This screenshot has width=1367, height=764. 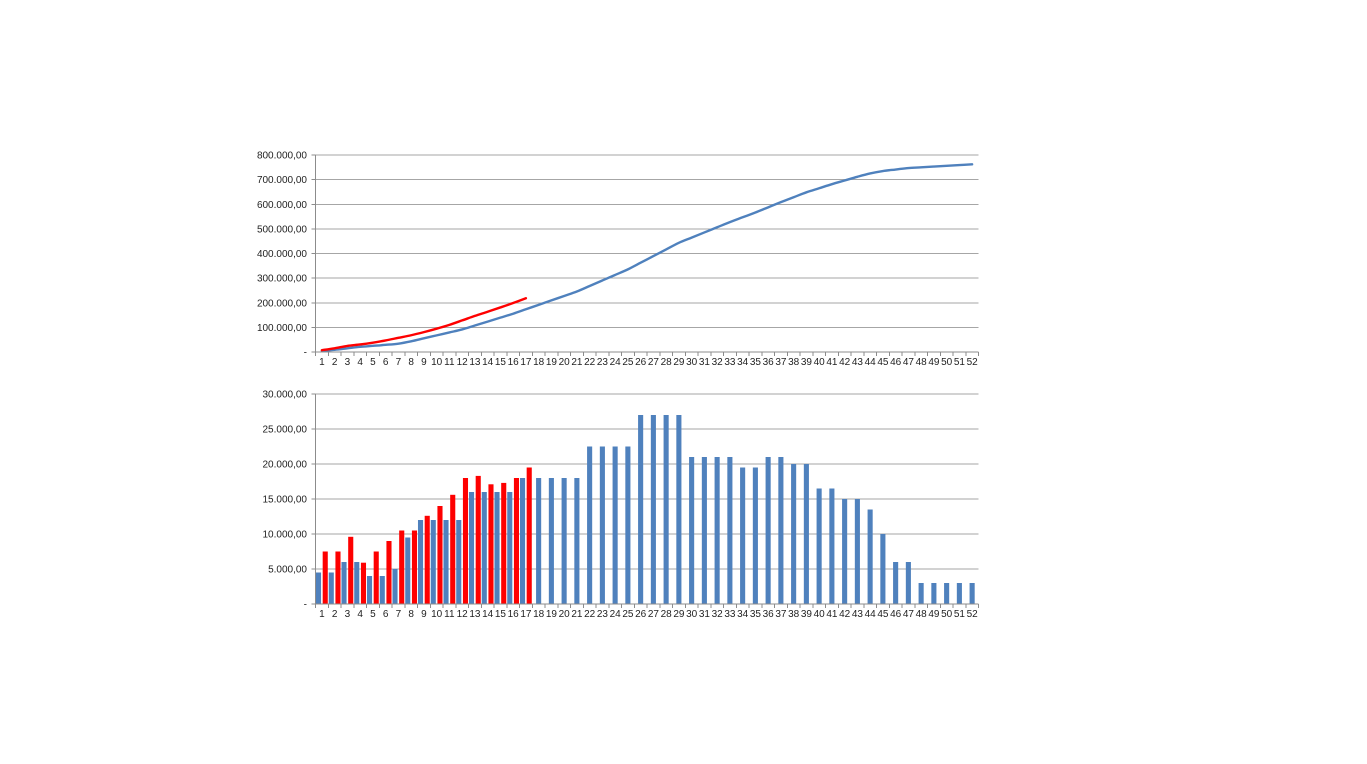 What do you see at coordinates (552, 362) in the screenshot?
I see `x-axis-label: 19` at bounding box center [552, 362].